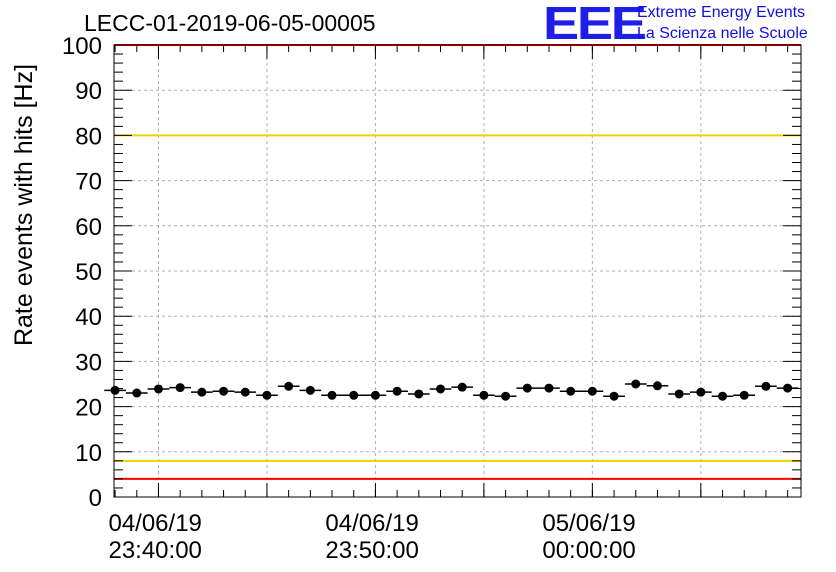 This screenshot has width=836, height=572. What do you see at coordinates (88, 136) in the screenshot?
I see `y-tick-label: 80` at bounding box center [88, 136].